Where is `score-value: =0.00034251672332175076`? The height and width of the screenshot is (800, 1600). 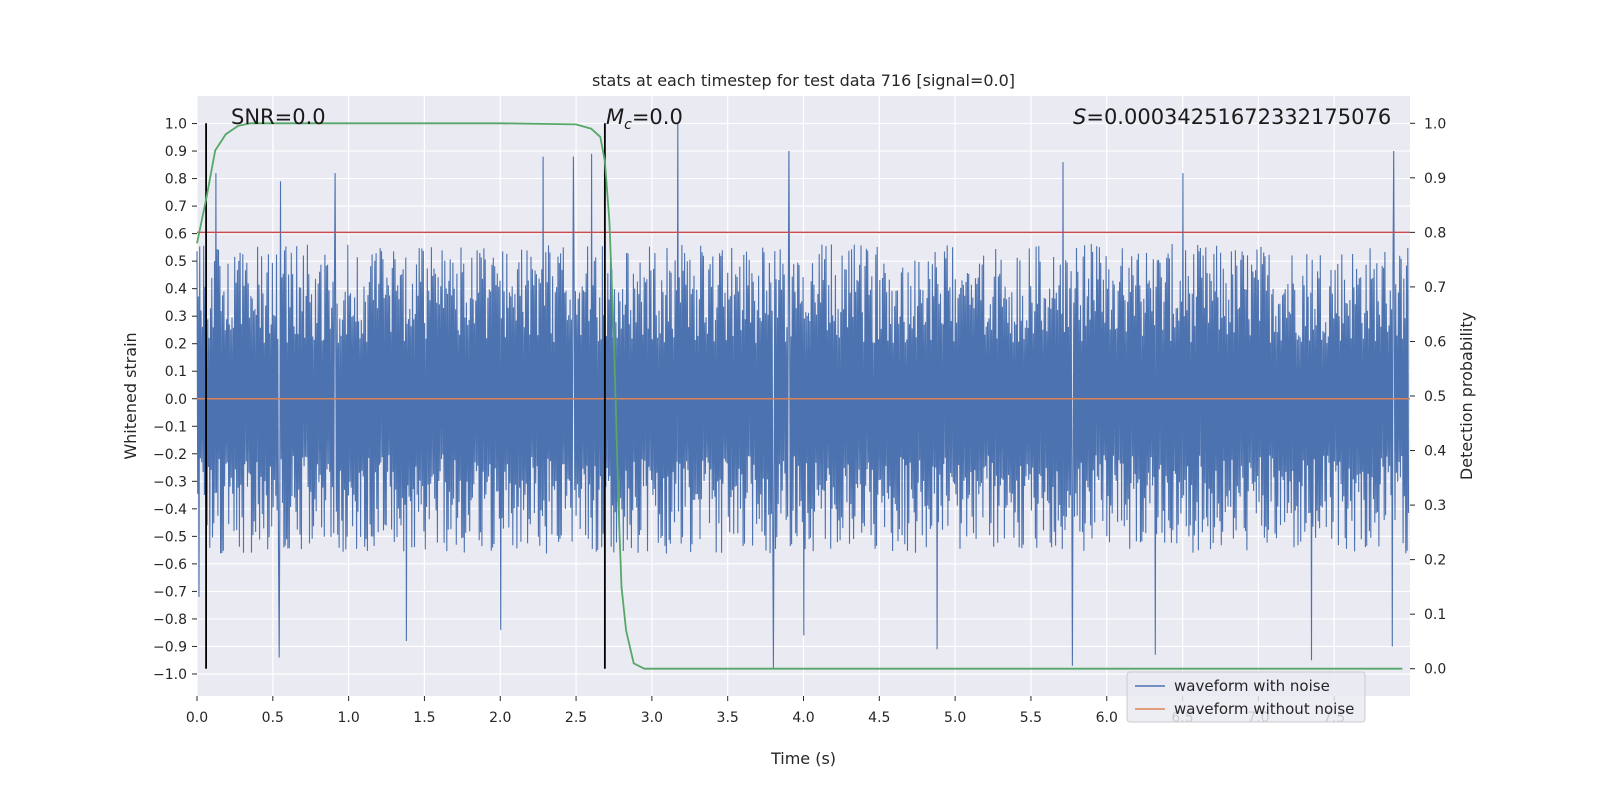 score-value: =0.00034251672332175076 is located at coordinates (1238, 117).